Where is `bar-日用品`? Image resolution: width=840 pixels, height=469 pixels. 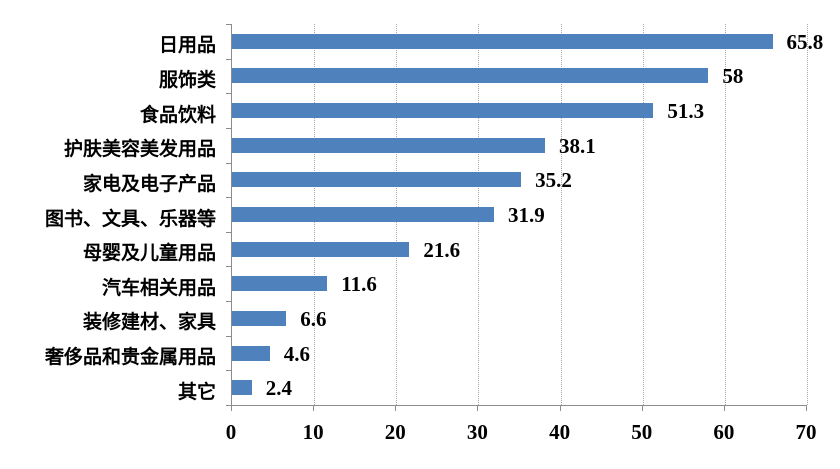
bar-日用品 is located at coordinates (502, 41).